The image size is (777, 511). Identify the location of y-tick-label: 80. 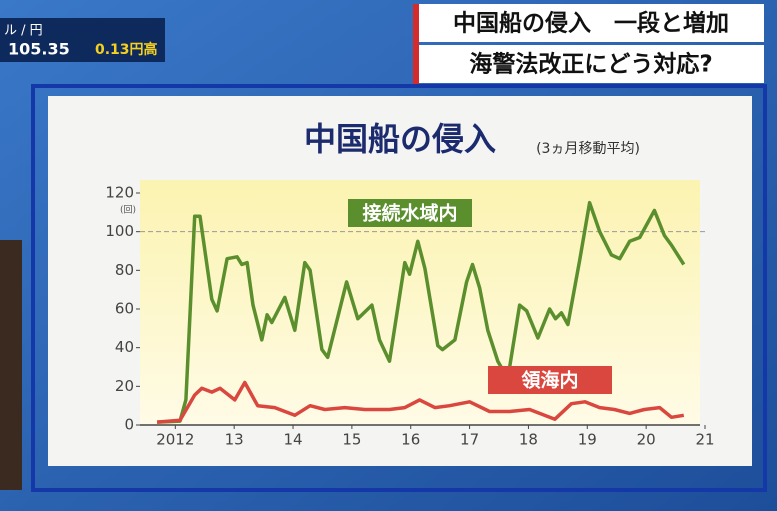
(124, 270).